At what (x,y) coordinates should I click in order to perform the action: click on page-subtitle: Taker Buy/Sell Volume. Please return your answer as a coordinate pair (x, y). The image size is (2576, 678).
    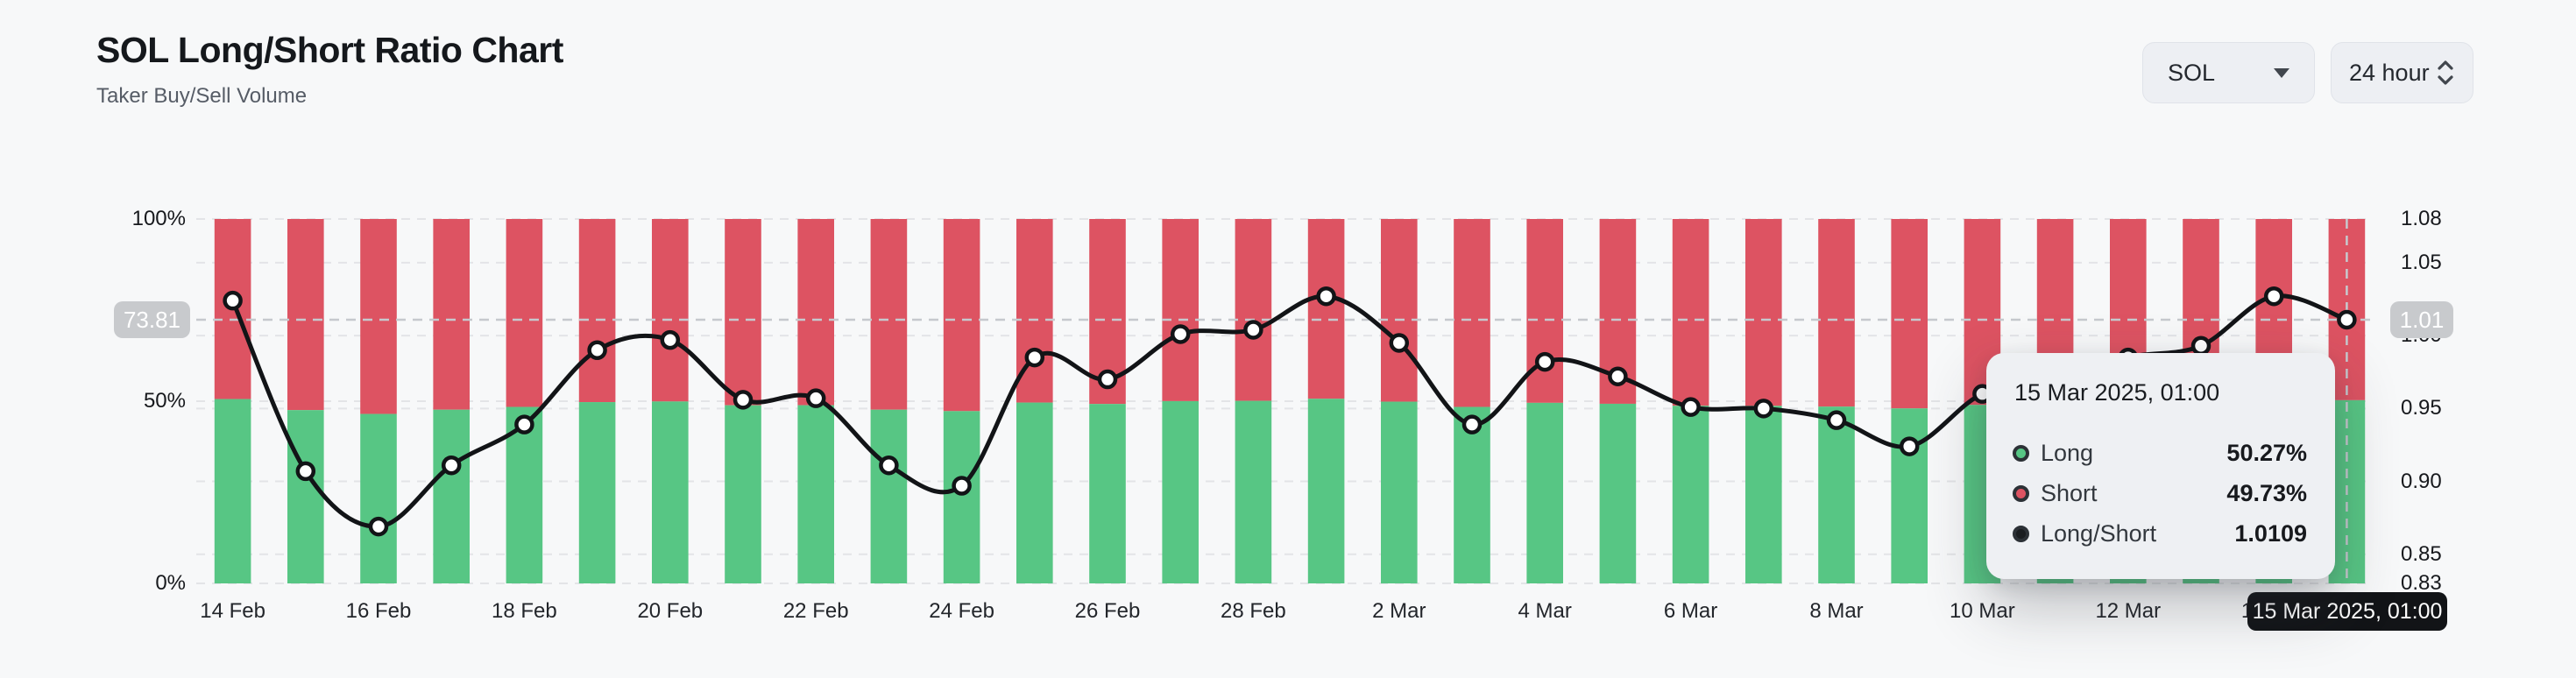
    Looking at the image, I should click on (202, 96).